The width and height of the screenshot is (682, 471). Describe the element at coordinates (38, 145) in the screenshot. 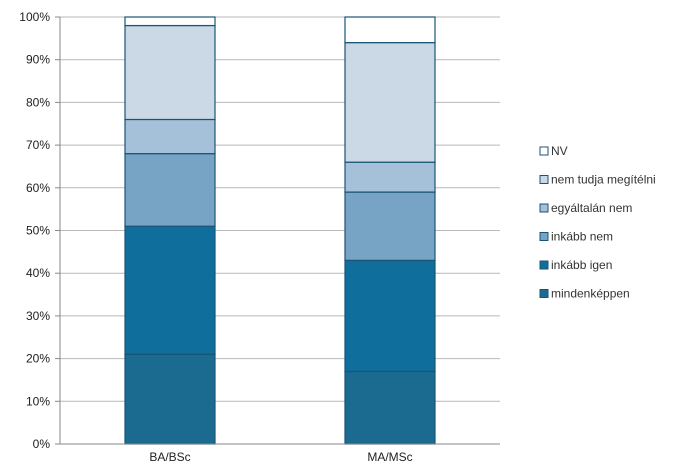

I see `y-tick-label: 70%` at that location.